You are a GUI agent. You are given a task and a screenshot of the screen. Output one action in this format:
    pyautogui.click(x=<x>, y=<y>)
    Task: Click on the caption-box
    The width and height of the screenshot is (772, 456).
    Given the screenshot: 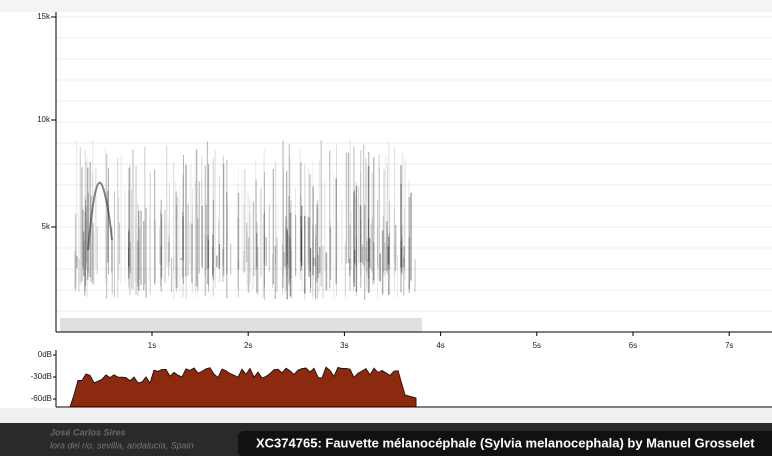 What is the action you would take?
    pyautogui.click(x=505, y=443)
    